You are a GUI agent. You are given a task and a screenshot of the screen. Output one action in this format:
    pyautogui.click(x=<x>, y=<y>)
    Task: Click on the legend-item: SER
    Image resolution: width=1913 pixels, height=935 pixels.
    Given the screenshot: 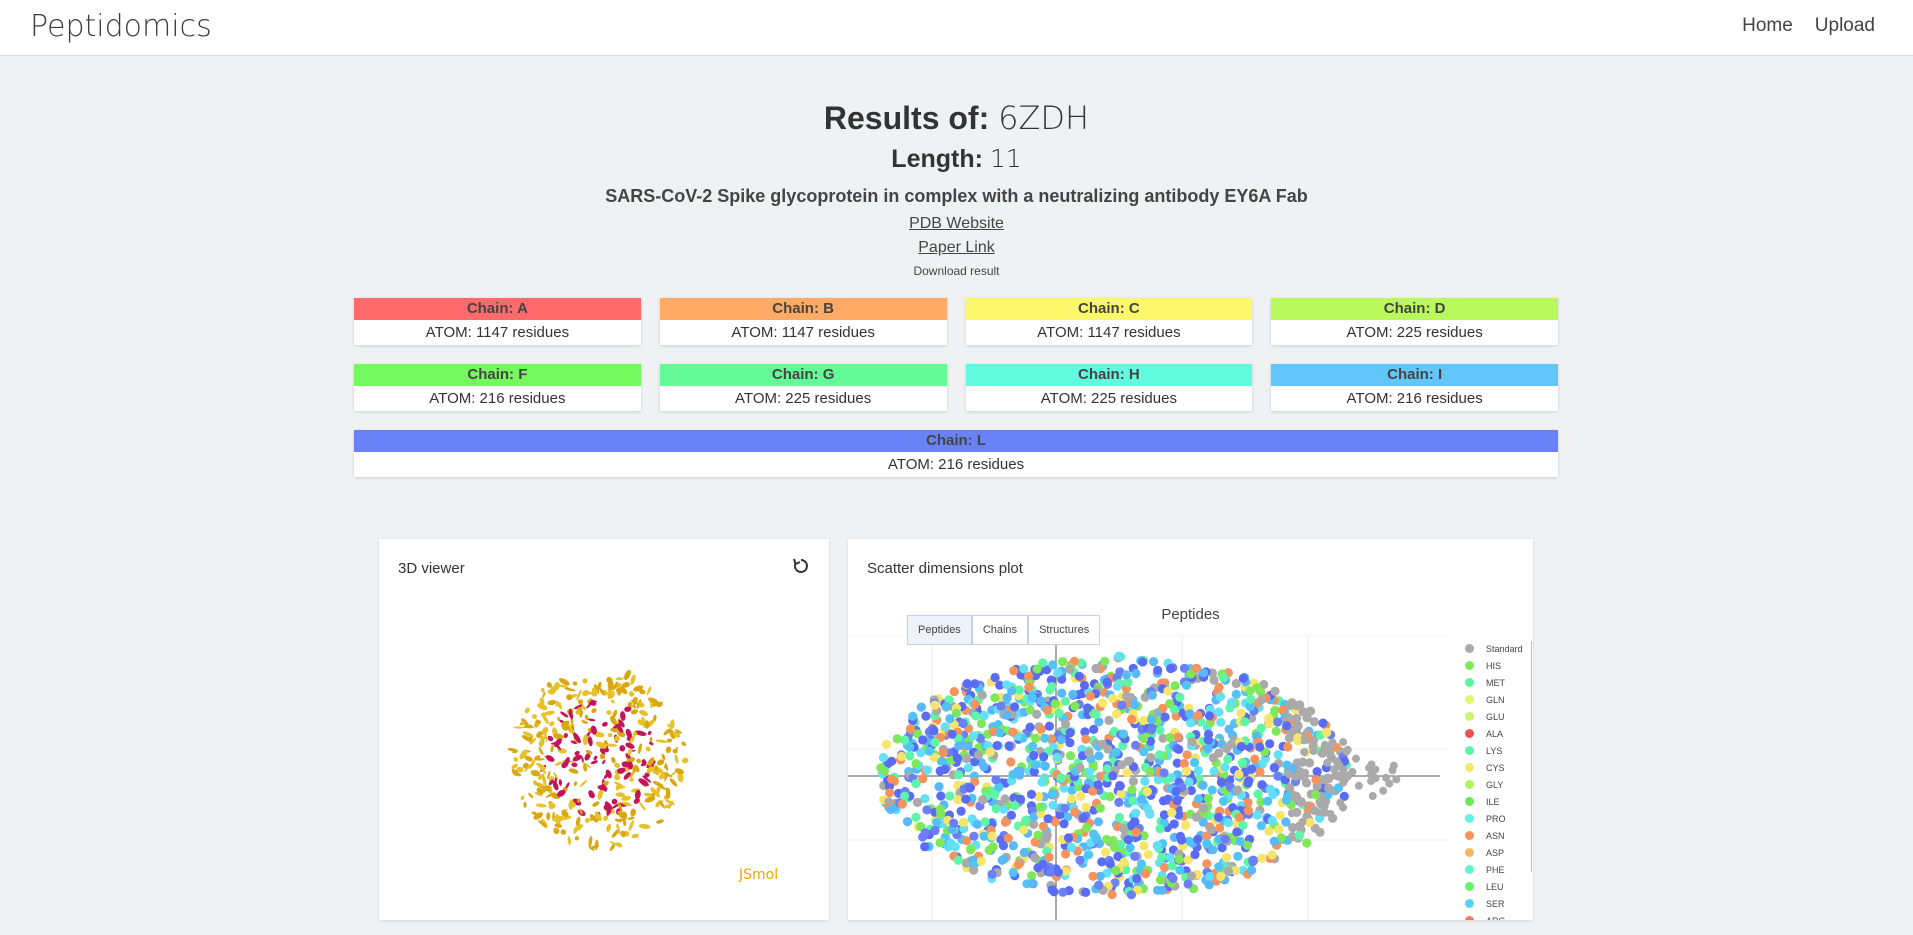 What is the action you would take?
    pyautogui.click(x=1494, y=903)
    